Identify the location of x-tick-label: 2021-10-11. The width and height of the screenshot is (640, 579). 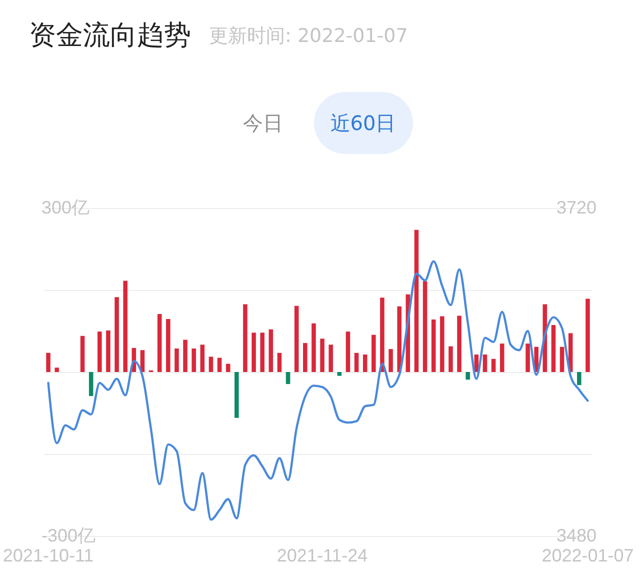
(48, 556).